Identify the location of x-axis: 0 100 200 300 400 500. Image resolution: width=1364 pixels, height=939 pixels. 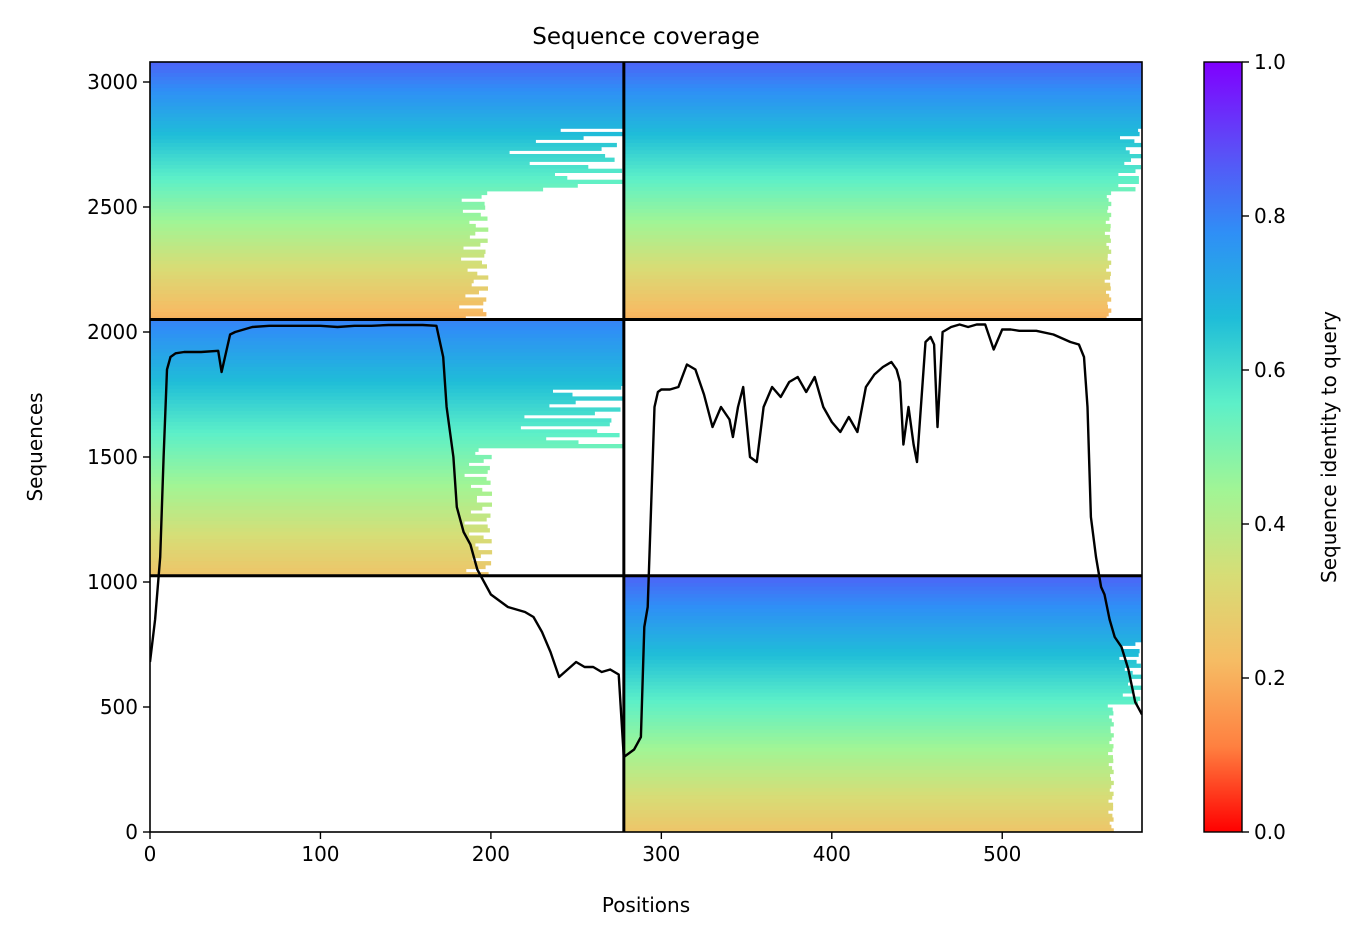
(582, 849).